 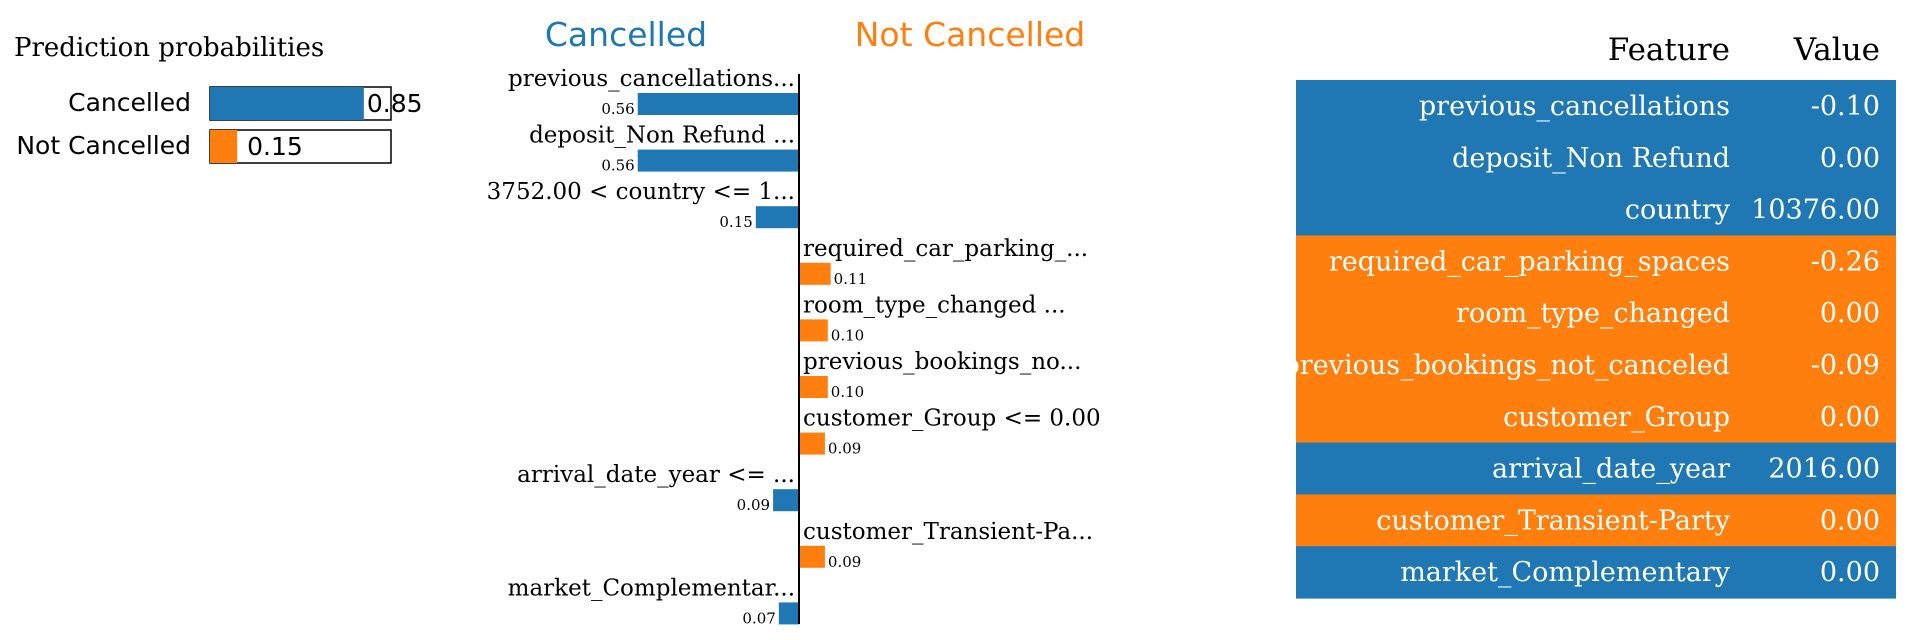 What do you see at coordinates (735, 222) in the screenshot?
I see `feature-weight-value: 0.15` at bounding box center [735, 222].